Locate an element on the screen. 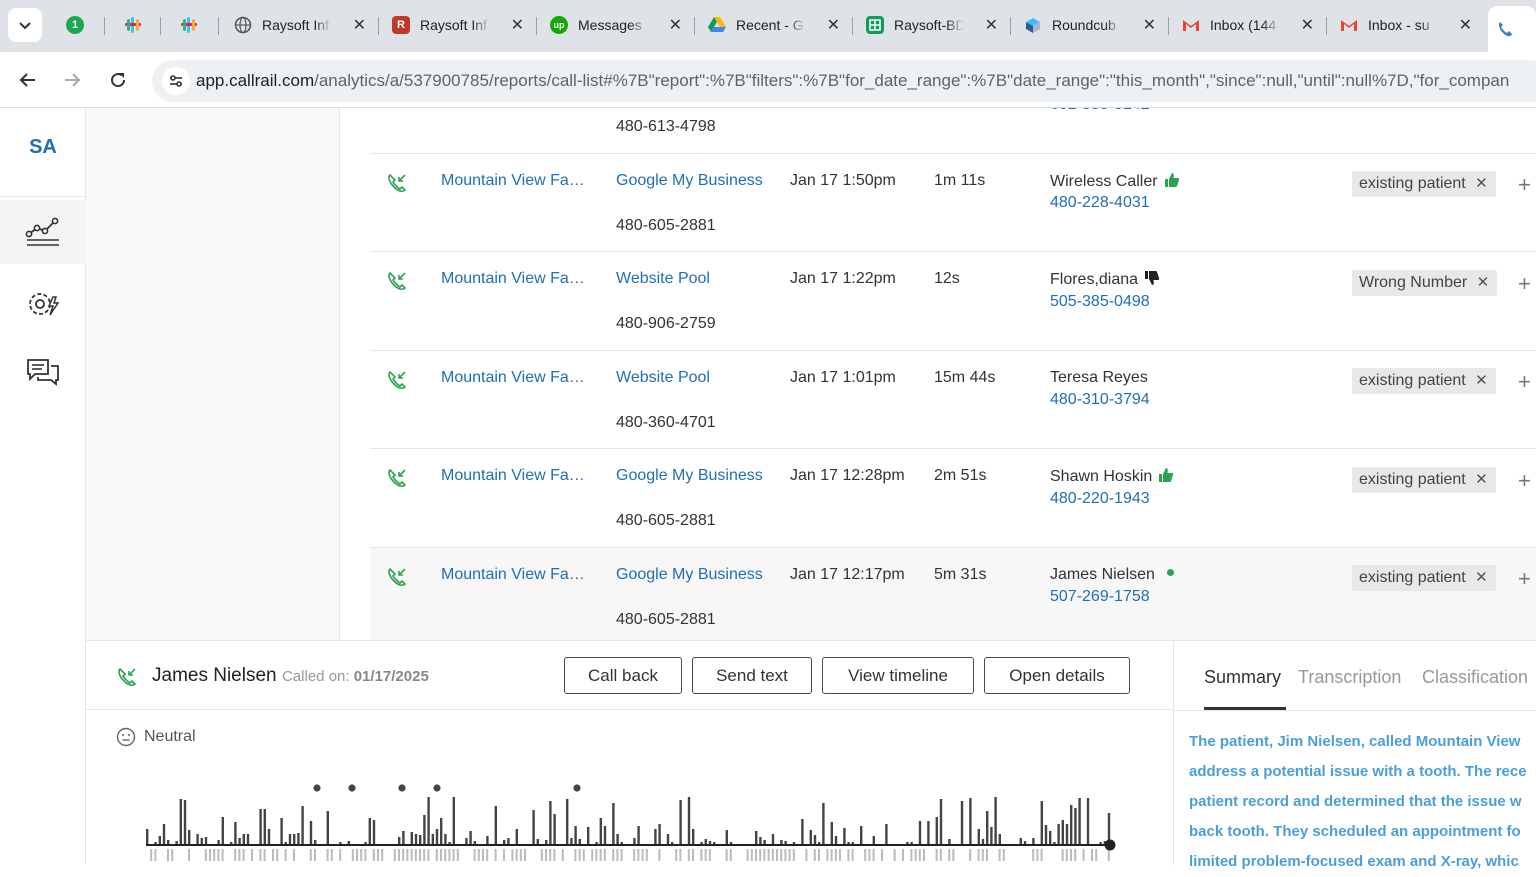 Image resolution: width=1536 pixels, height=877 pixels. site-info-button is located at coordinates (176, 81).